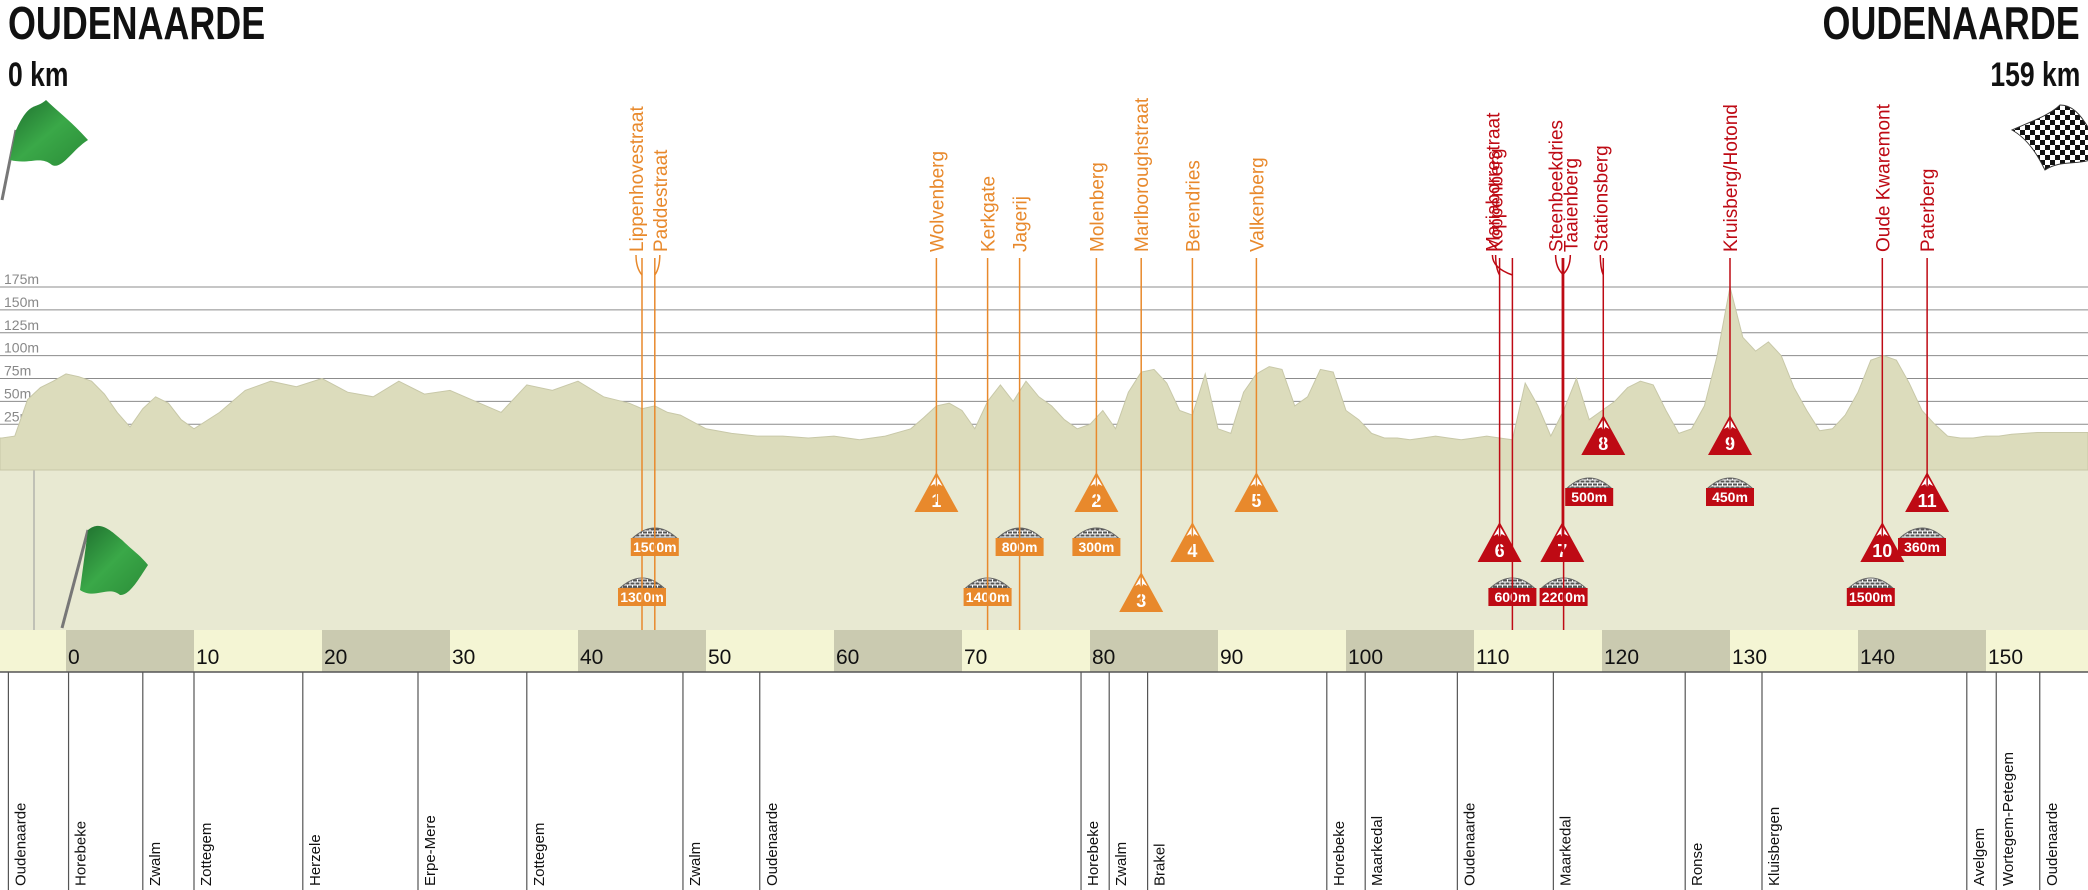 This screenshot has height=890, width=2088. Describe the element at coordinates (1497, 200) in the screenshot. I see `marker-name: Koppenberg` at that location.